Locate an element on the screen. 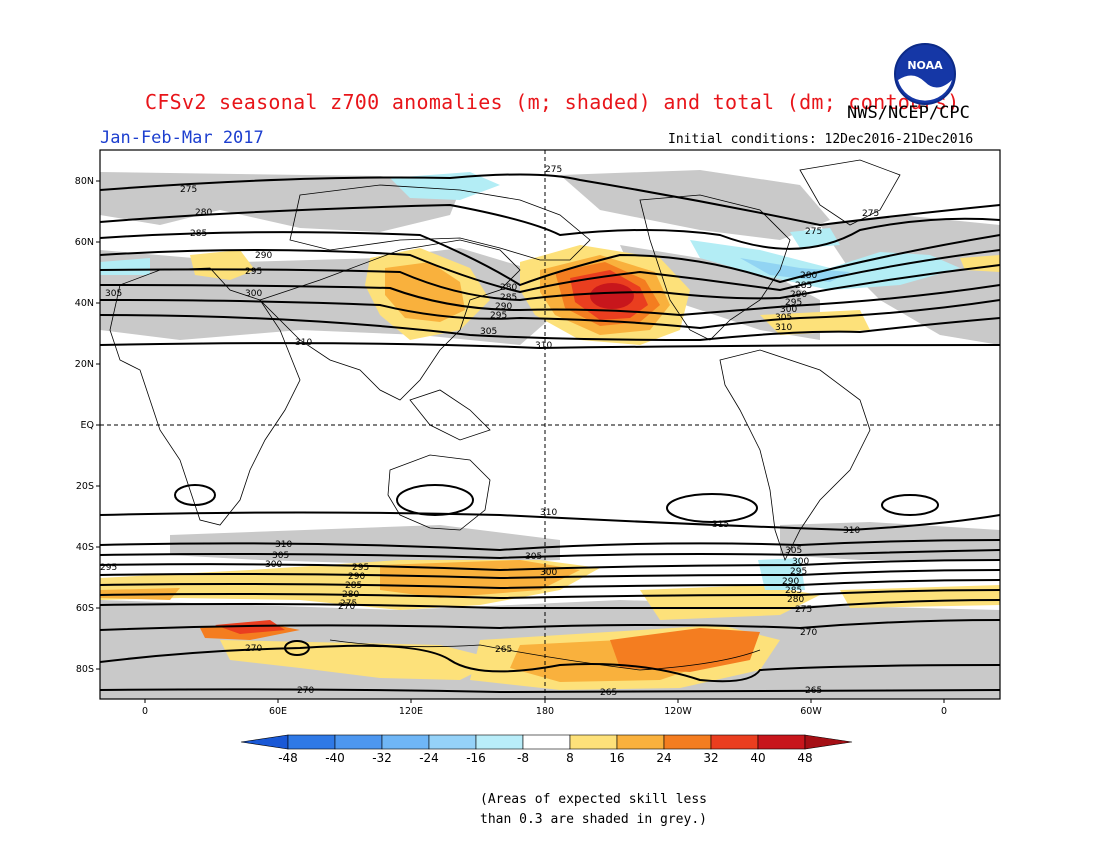 This screenshot has width=1100, height=850. season-label: Jan-Feb-Mar 2017 is located at coordinates (182, 138).